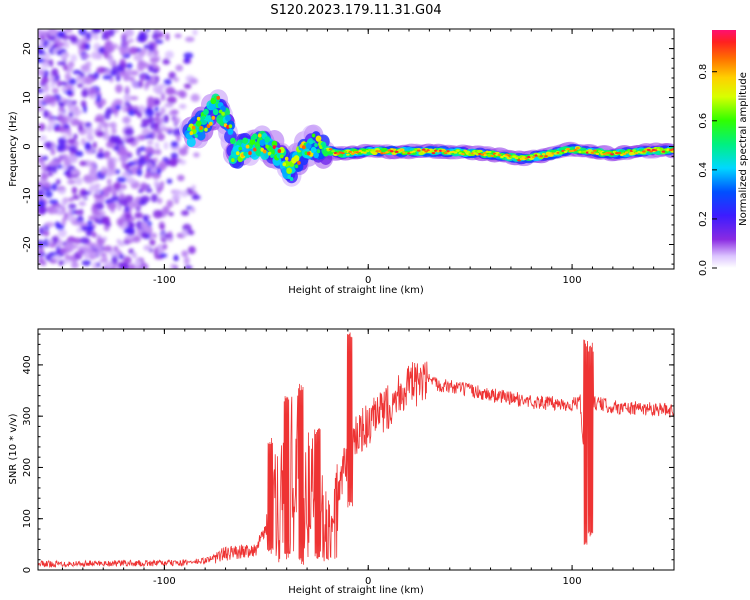  Describe the element at coordinates (368, 280) in the screenshot. I see `x-tick-label: 0` at that location.